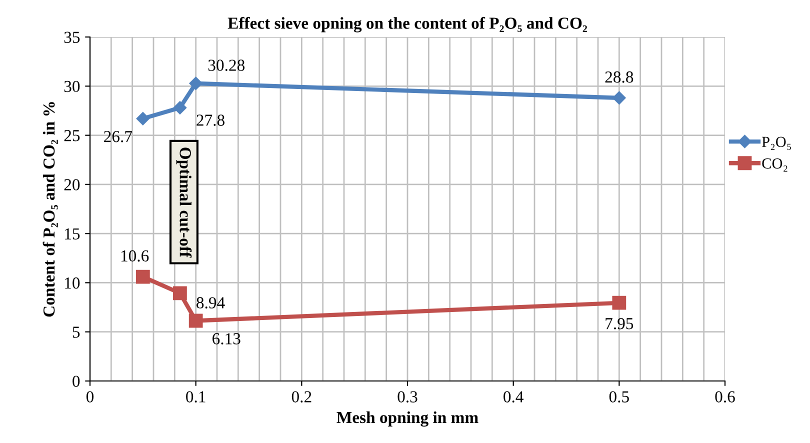 This screenshot has width=810, height=443. What do you see at coordinates (72, 234) in the screenshot?
I see `y-tick-label: 15` at bounding box center [72, 234].